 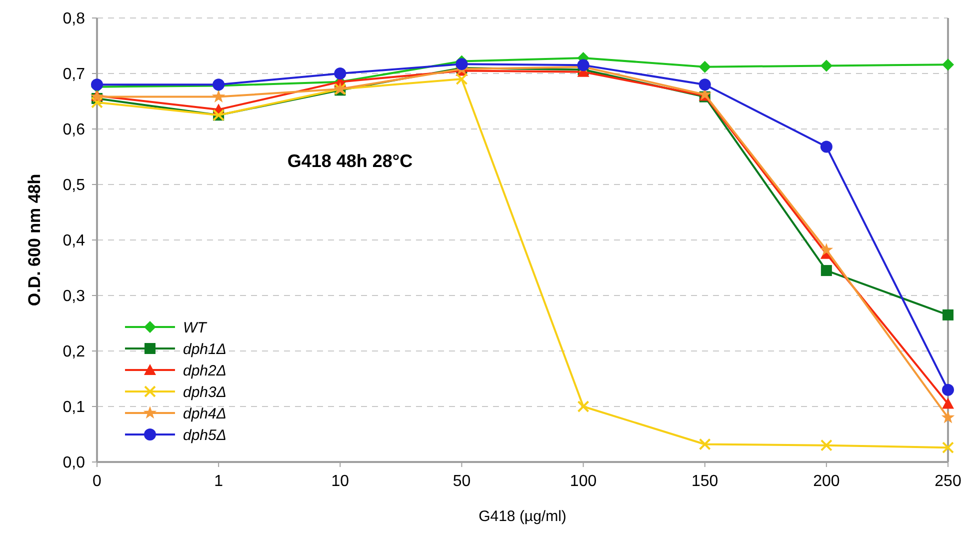 I want to click on y-tick-label: 0,1, so click(x=74, y=407).